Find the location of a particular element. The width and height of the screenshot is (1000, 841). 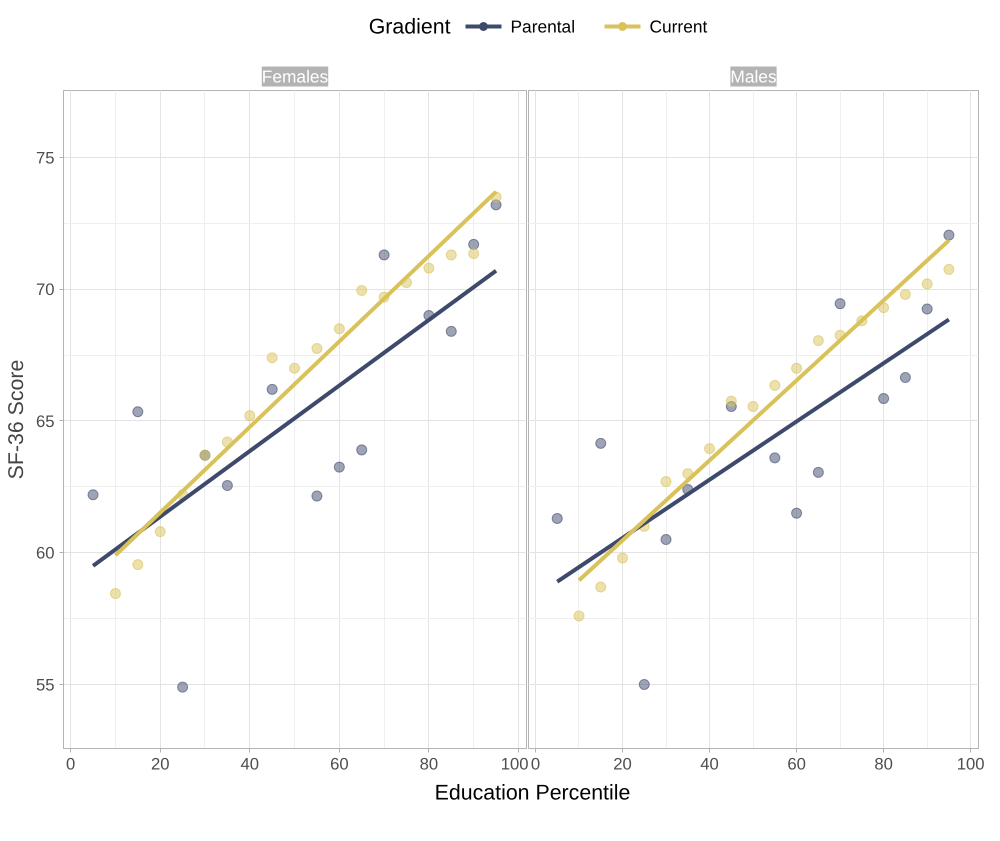

y-tick-label: 75 is located at coordinates (45, 158).